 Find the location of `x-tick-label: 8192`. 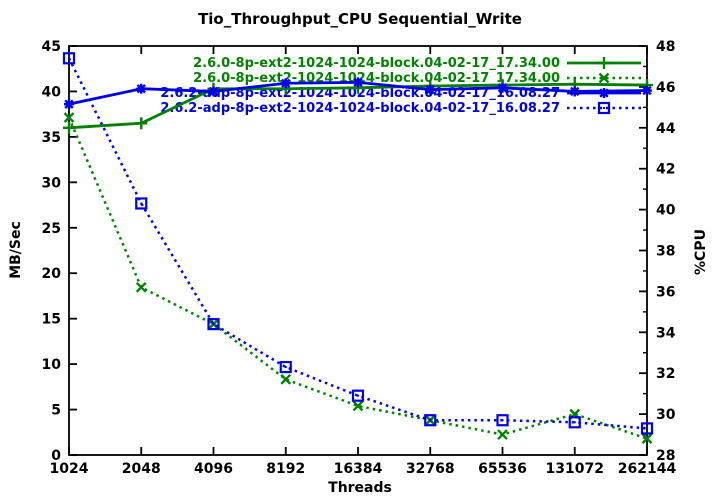

x-tick-label: 8192 is located at coordinates (285, 469).